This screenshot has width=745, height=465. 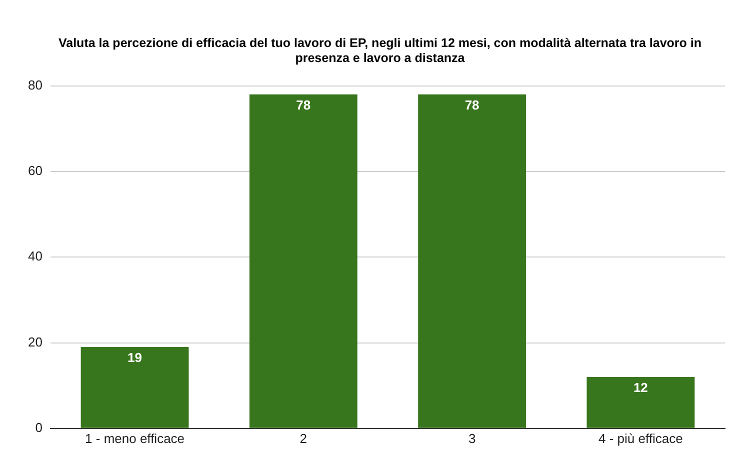 What do you see at coordinates (35, 256) in the screenshot?
I see `y-tick-label: 40` at bounding box center [35, 256].